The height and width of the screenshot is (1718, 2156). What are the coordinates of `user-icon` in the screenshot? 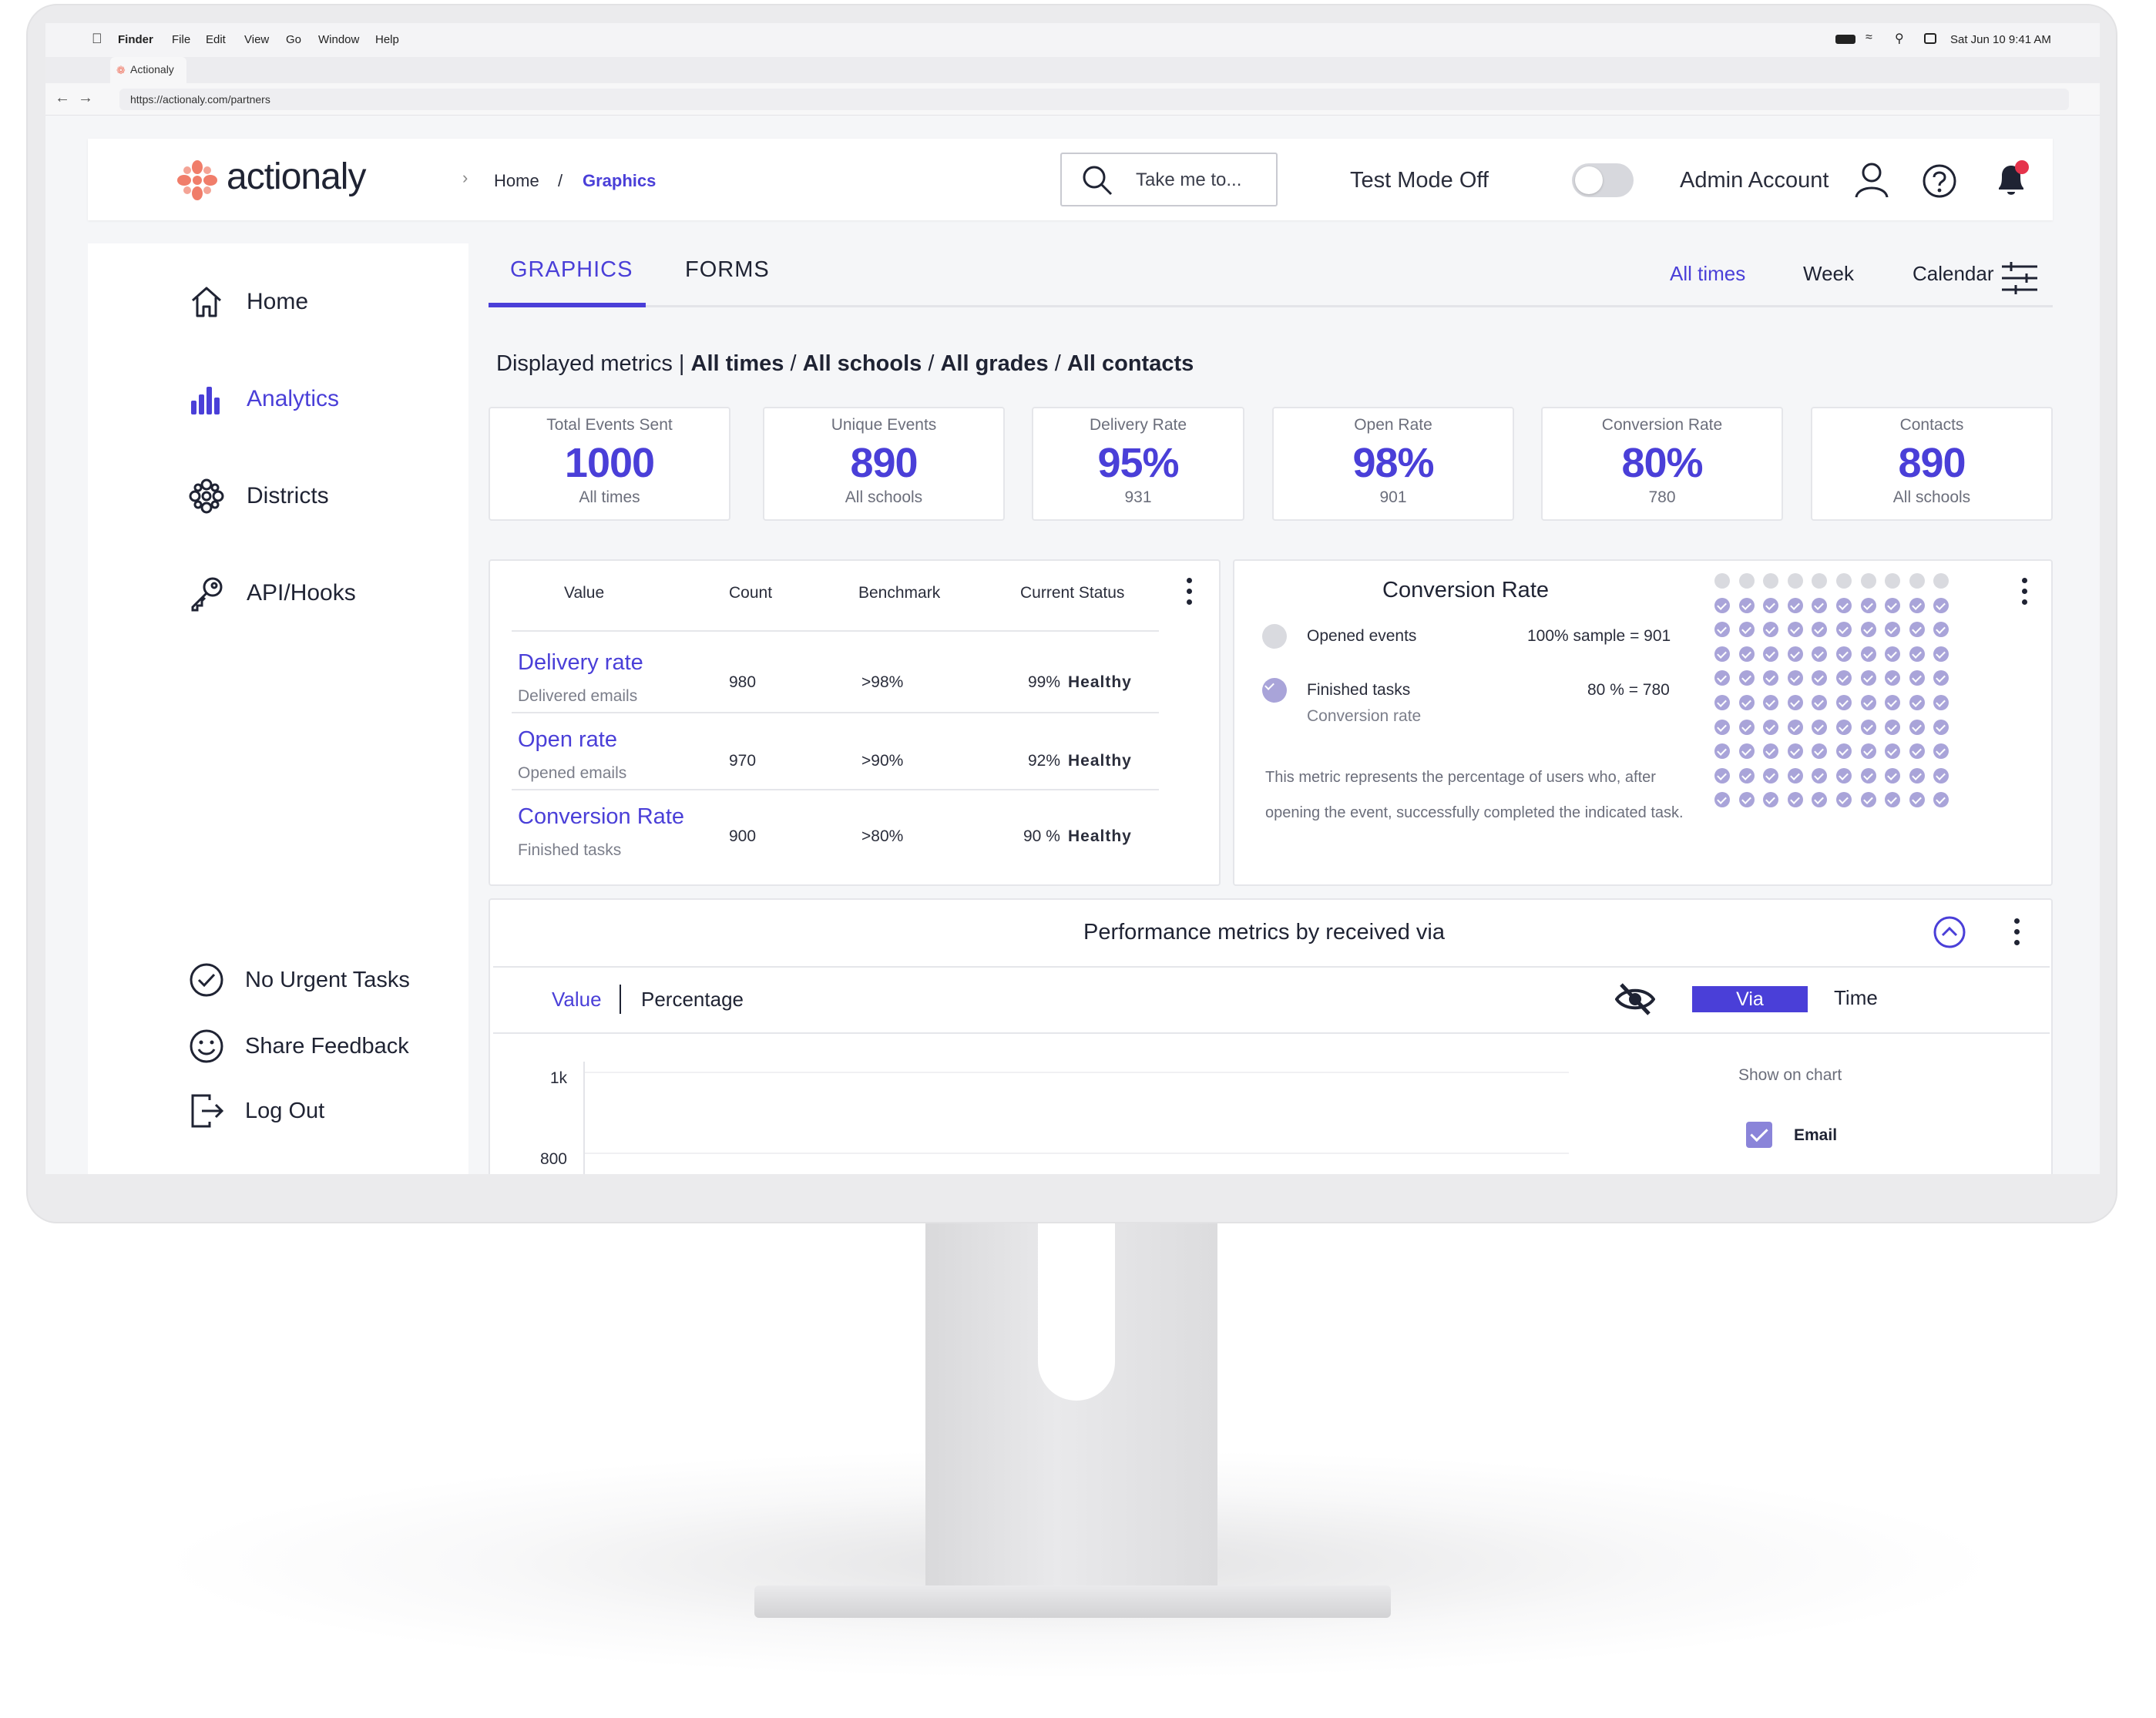 It's located at (1871, 180).